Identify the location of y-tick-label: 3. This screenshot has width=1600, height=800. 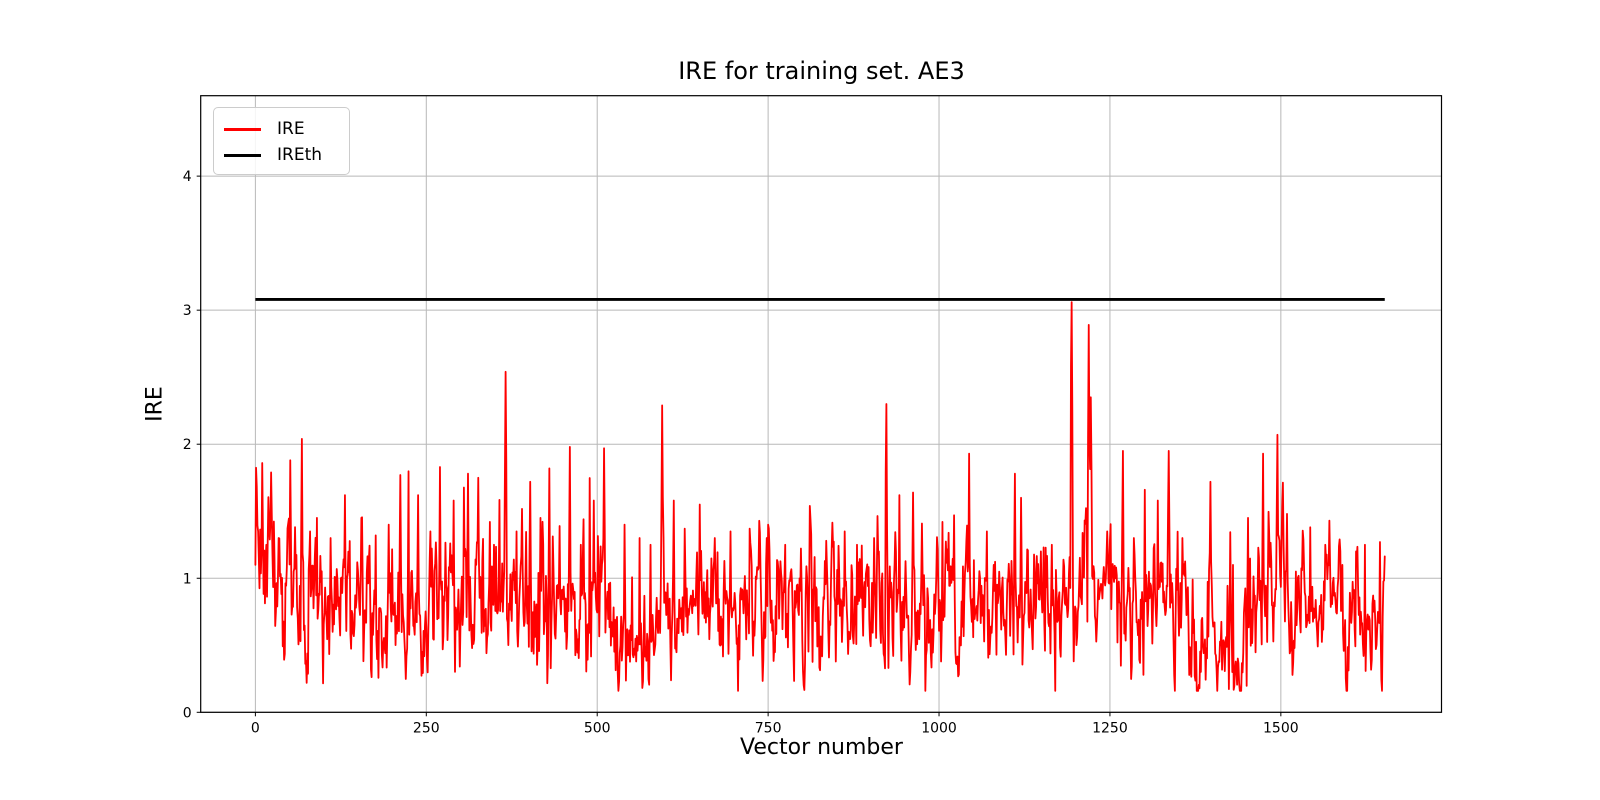
(187, 311).